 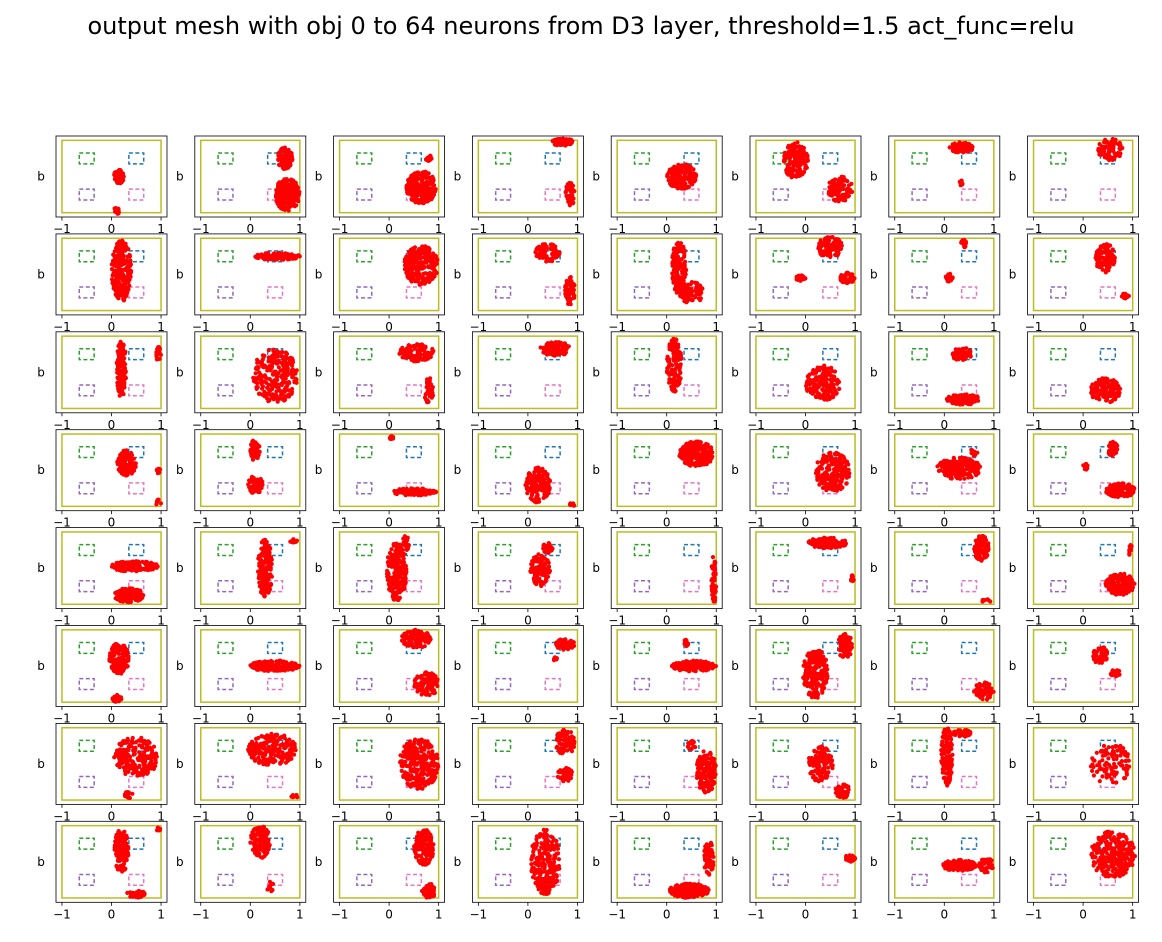 I want to click on subplot-neuron-9: −1 0 1b, so click(x=241, y=283).